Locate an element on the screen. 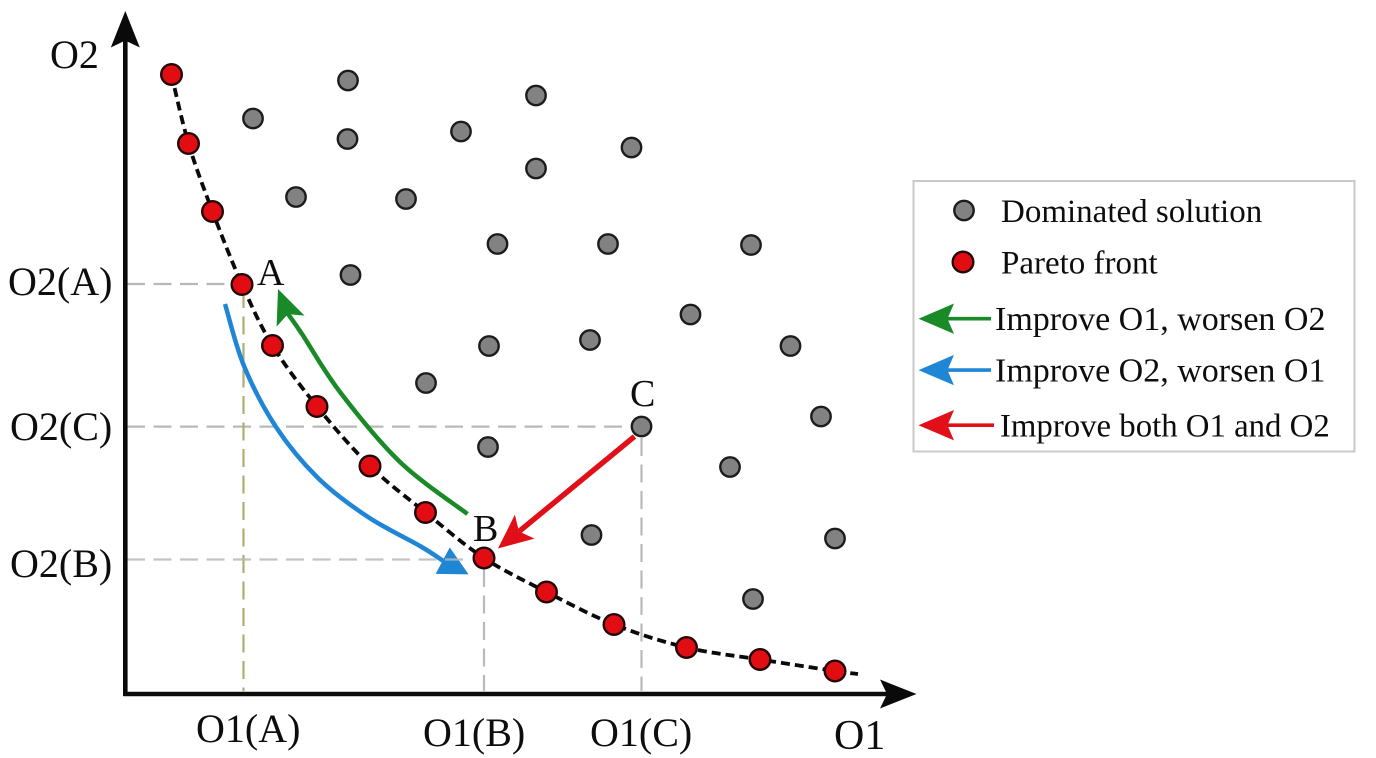  svg-text: O1(B) is located at coordinates (474, 732).